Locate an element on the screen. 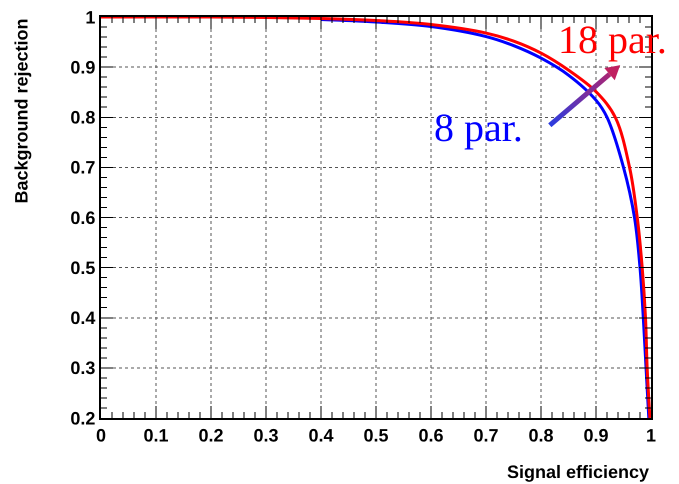 Image resolution: width=679 pixels, height=484 pixels. x-axis-title: Signal efficiency is located at coordinates (578, 472).